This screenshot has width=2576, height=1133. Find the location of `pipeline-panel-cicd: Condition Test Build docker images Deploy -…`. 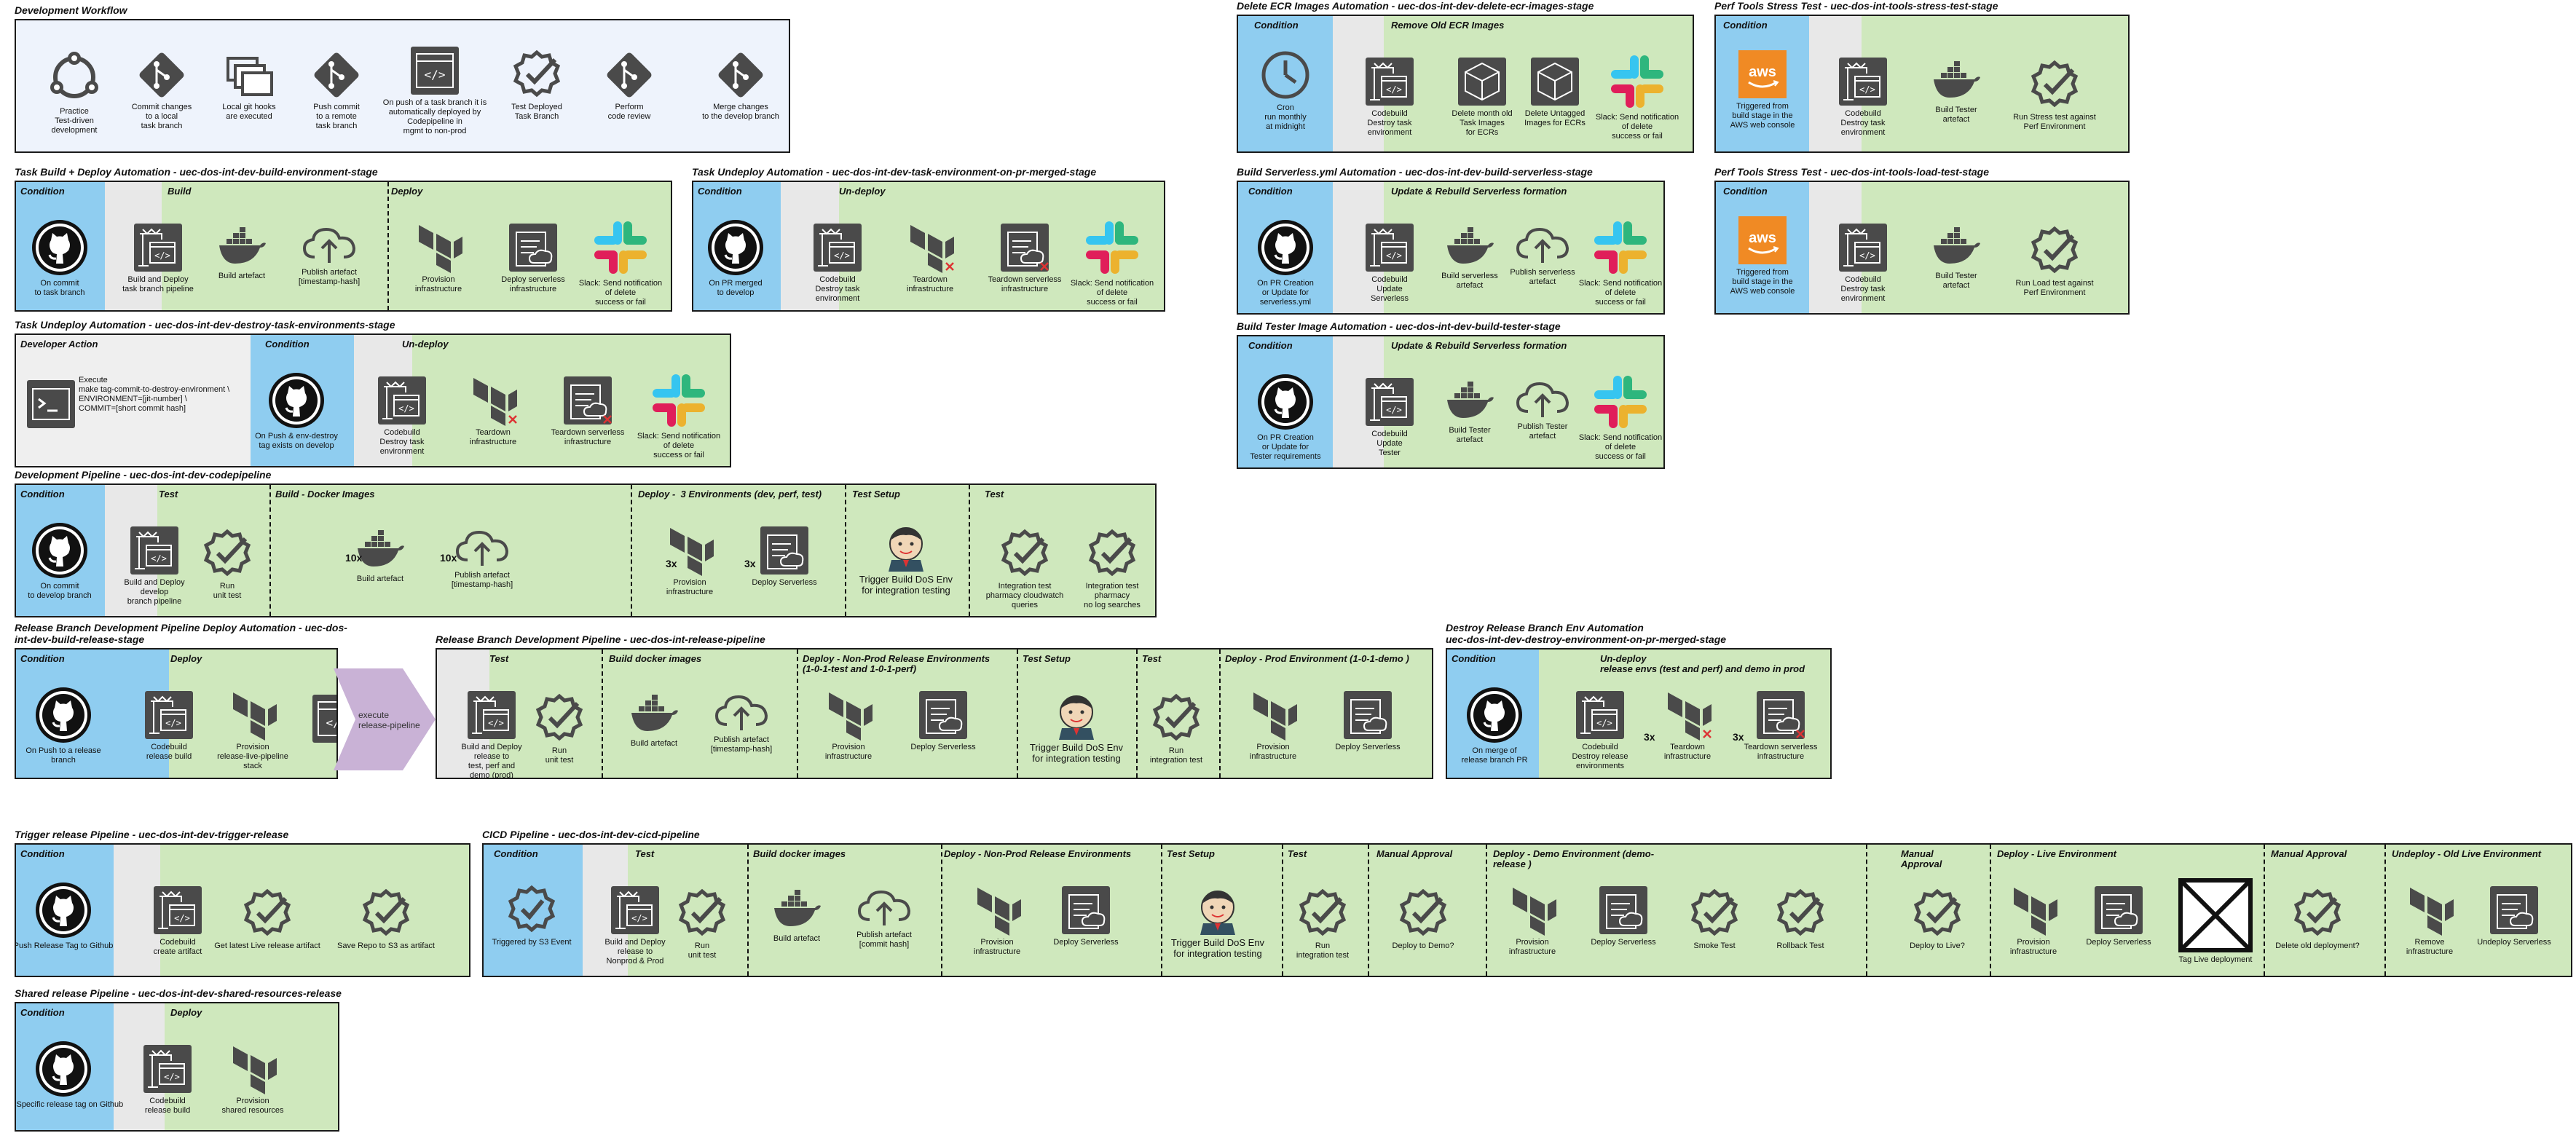

pipeline-panel-cicd: Condition Test Build docker images Deploy -… is located at coordinates (1527, 910).